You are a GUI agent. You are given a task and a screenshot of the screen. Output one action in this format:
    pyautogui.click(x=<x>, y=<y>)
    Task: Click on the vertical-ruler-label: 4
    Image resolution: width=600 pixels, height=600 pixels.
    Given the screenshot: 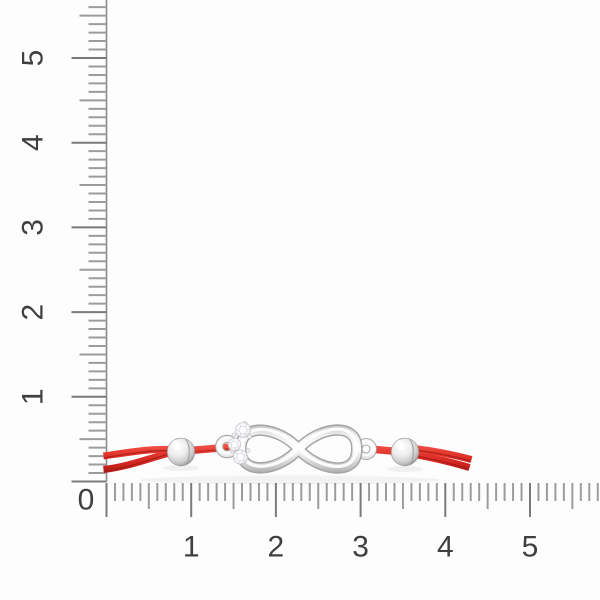 What is the action you would take?
    pyautogui.click(x=33, y=142)
    